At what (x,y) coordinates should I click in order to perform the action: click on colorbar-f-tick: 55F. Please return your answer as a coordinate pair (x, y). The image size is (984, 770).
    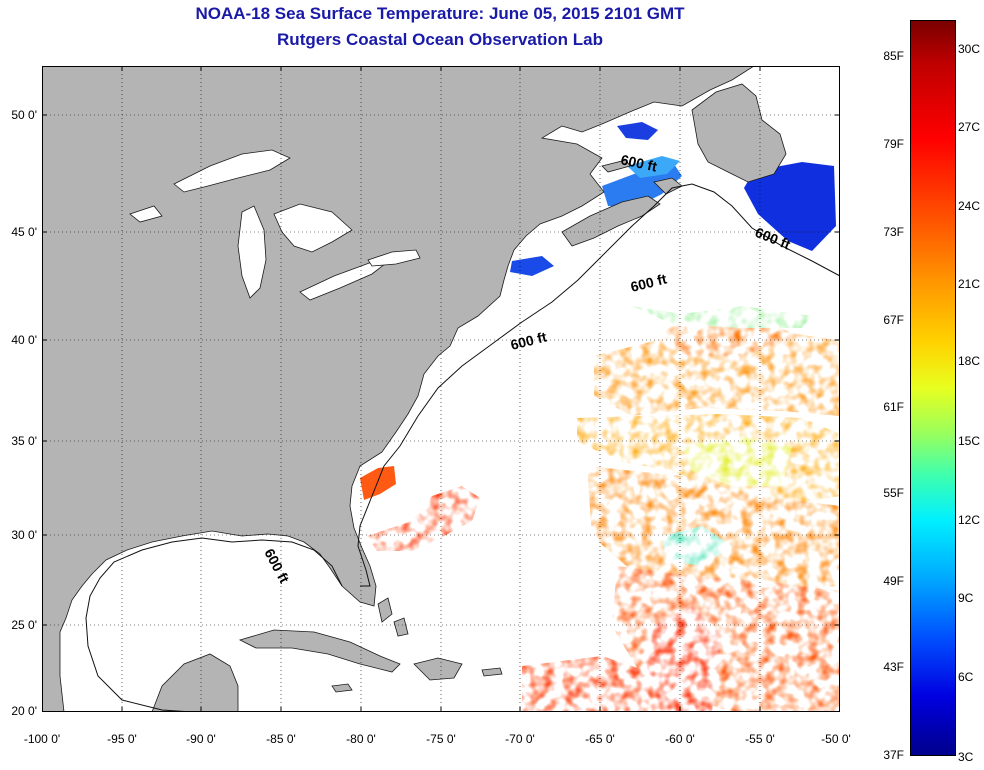
    Looking at the image, I should click on (893, 493).